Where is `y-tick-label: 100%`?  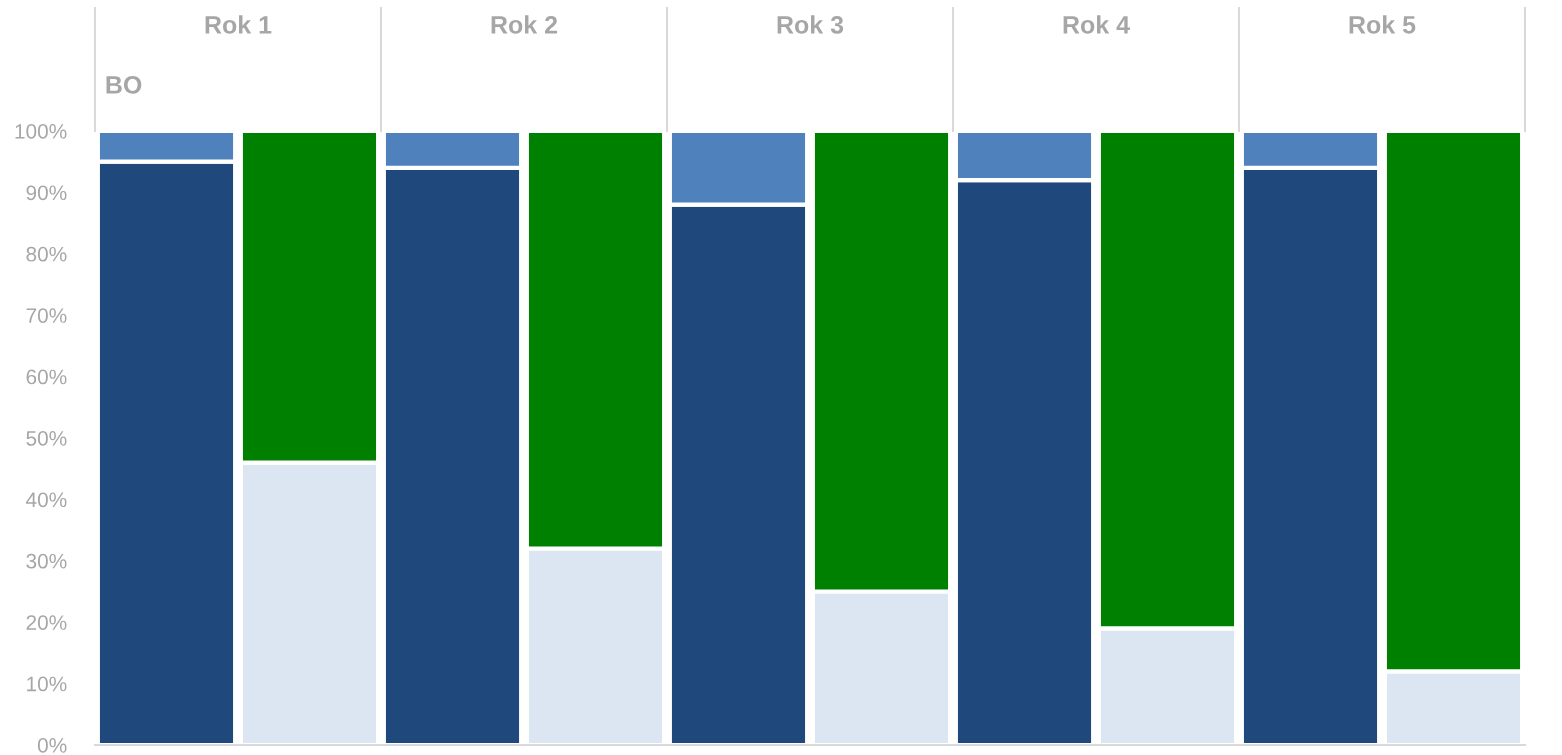
y-tick-label: 100% is located at coordinates (41, 131).